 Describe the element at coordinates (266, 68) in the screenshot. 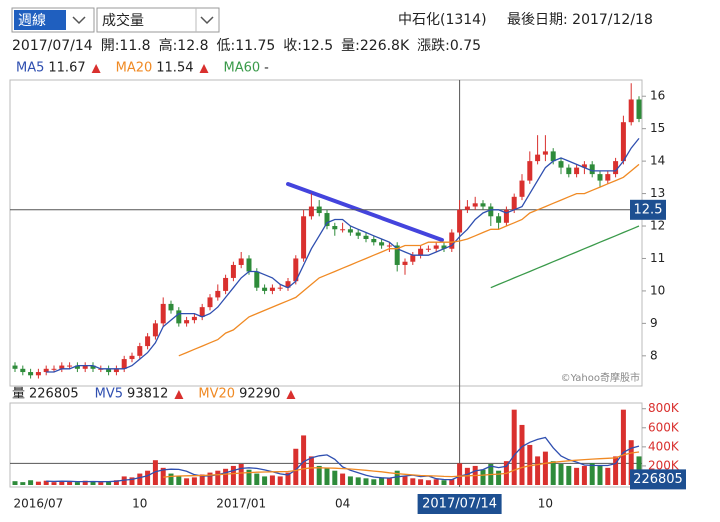

I see `legend-value: -` at that location.